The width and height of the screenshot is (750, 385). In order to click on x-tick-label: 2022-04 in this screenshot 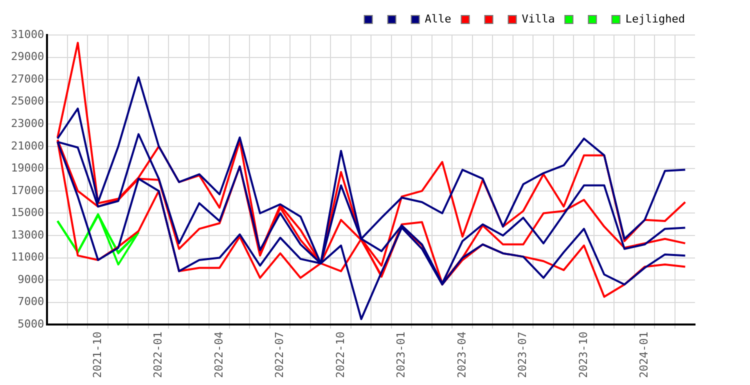, I will do `click(219, 354)`.